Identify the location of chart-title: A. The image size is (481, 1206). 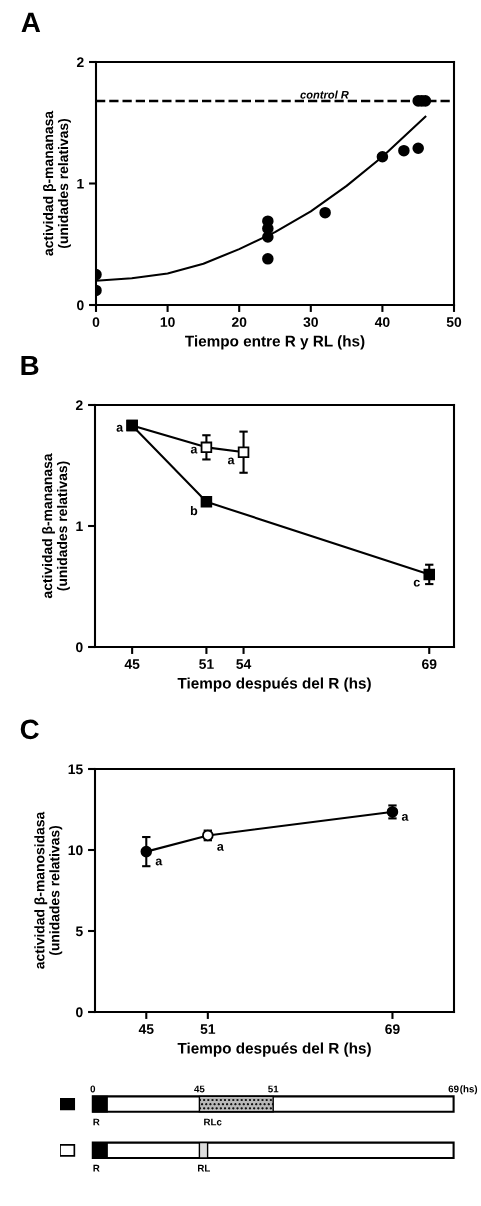
(31, 22).